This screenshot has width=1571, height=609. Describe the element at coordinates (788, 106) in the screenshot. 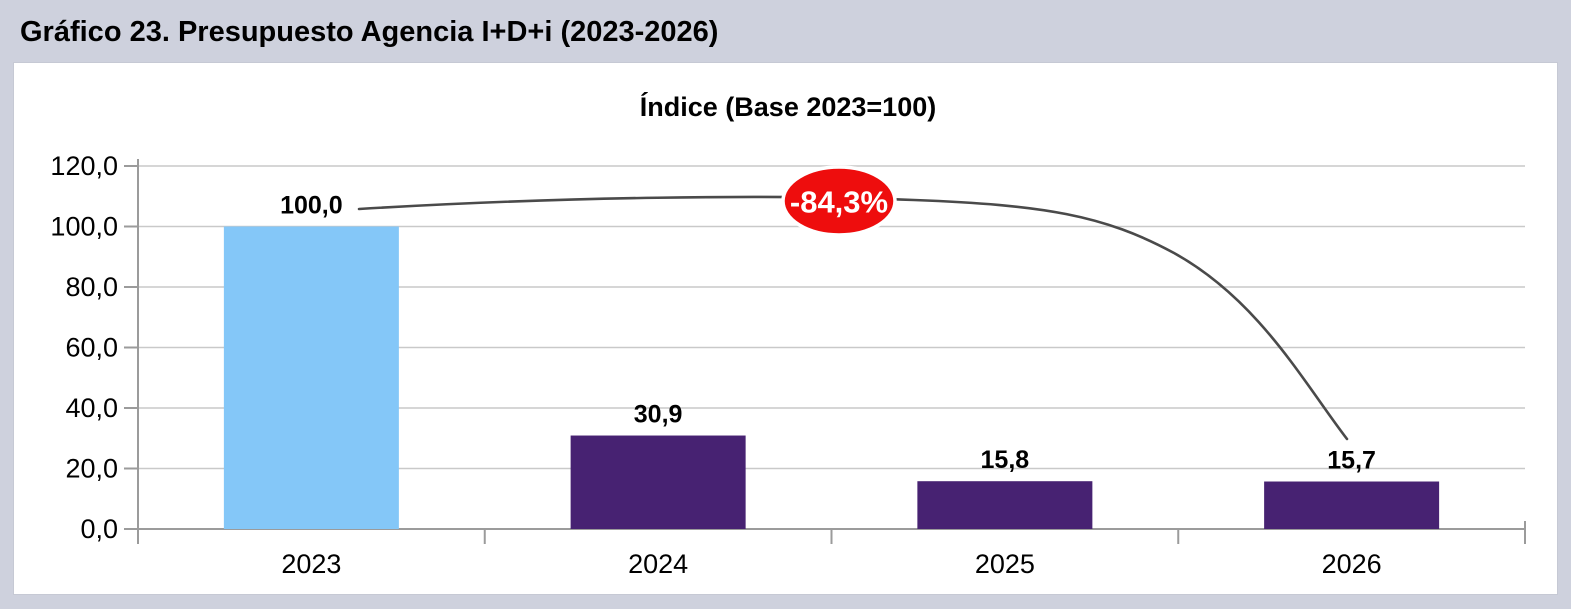

I see `chart-title: Índice (Base 2023=100)` at that location.